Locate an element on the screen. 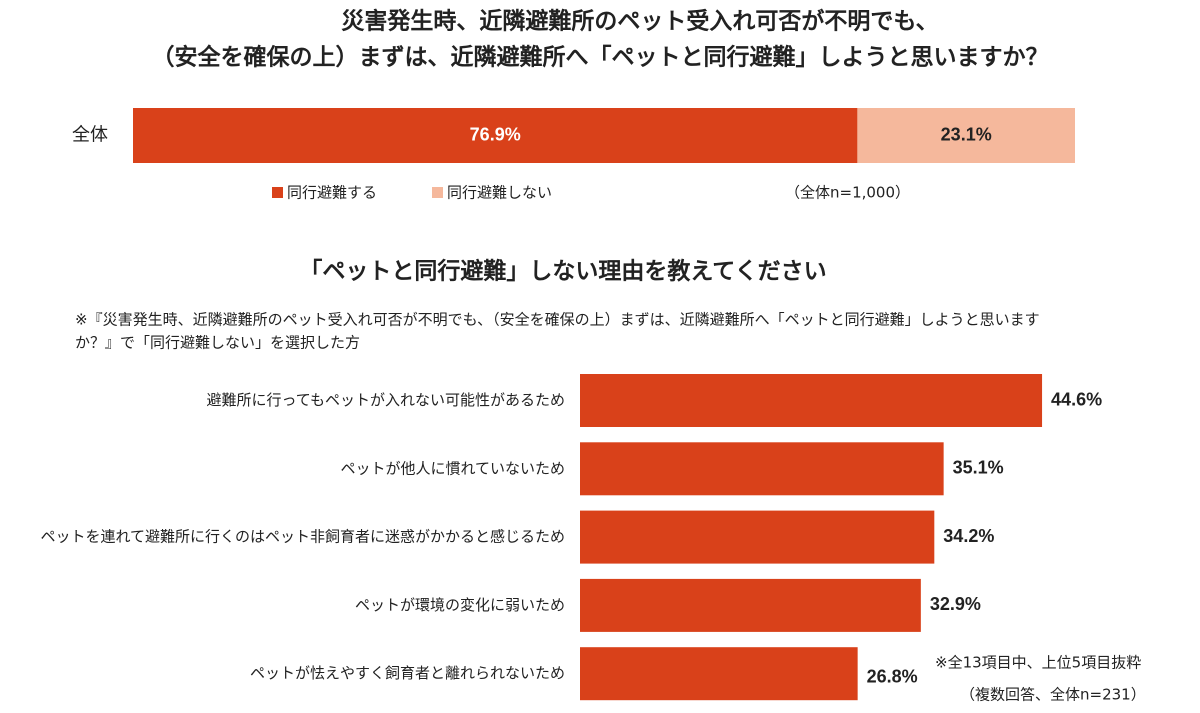 The image size is (1200, 713). category-label: ペットを連れて避難所に行くのはペット非飼育者に迷惑がかかると感じるため is located at coordinates (302, 537).